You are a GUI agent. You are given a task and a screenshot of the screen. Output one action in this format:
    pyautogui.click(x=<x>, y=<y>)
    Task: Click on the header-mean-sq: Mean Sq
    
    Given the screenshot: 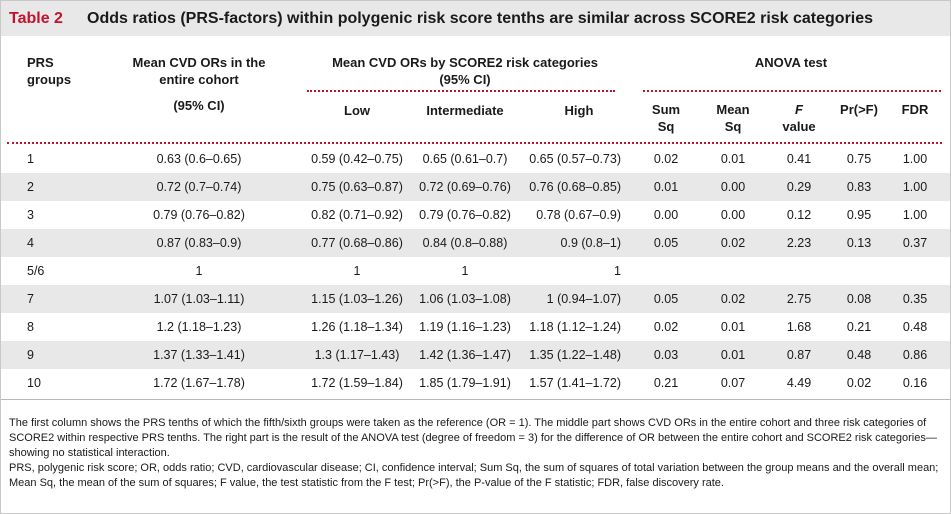 What is the action you would take?
    pyautogui.click(x=733, y=118)
    